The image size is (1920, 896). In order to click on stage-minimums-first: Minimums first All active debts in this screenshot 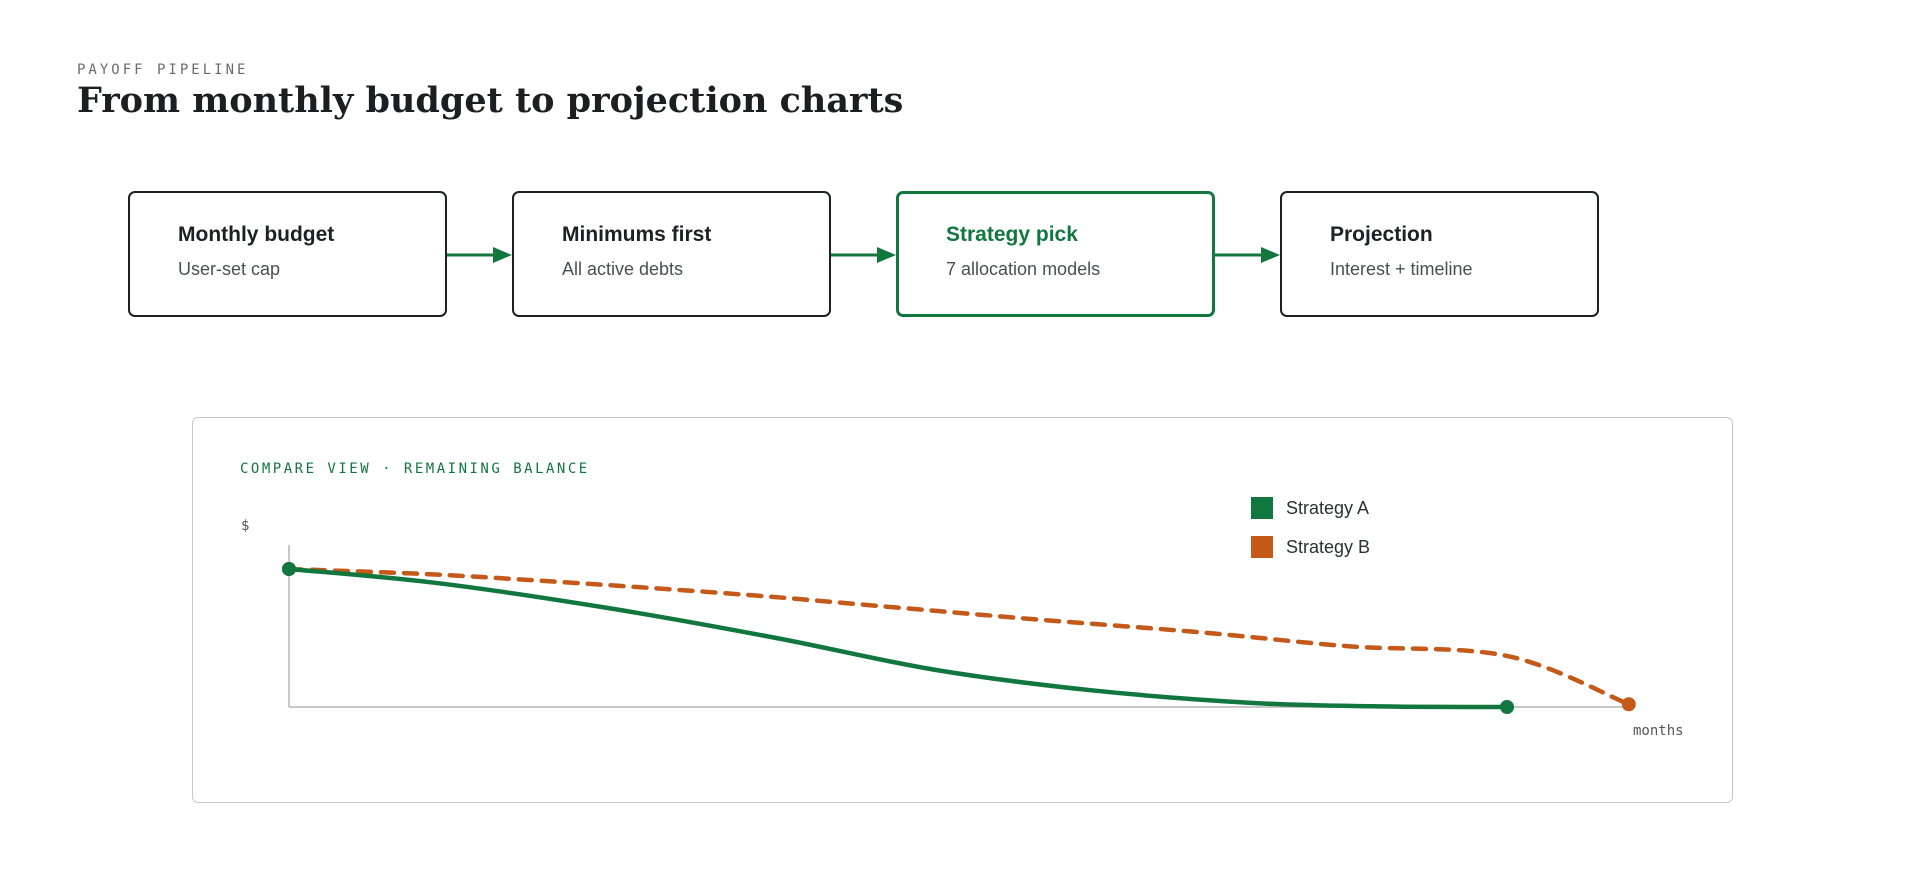, I will do `click(671, 254)`.